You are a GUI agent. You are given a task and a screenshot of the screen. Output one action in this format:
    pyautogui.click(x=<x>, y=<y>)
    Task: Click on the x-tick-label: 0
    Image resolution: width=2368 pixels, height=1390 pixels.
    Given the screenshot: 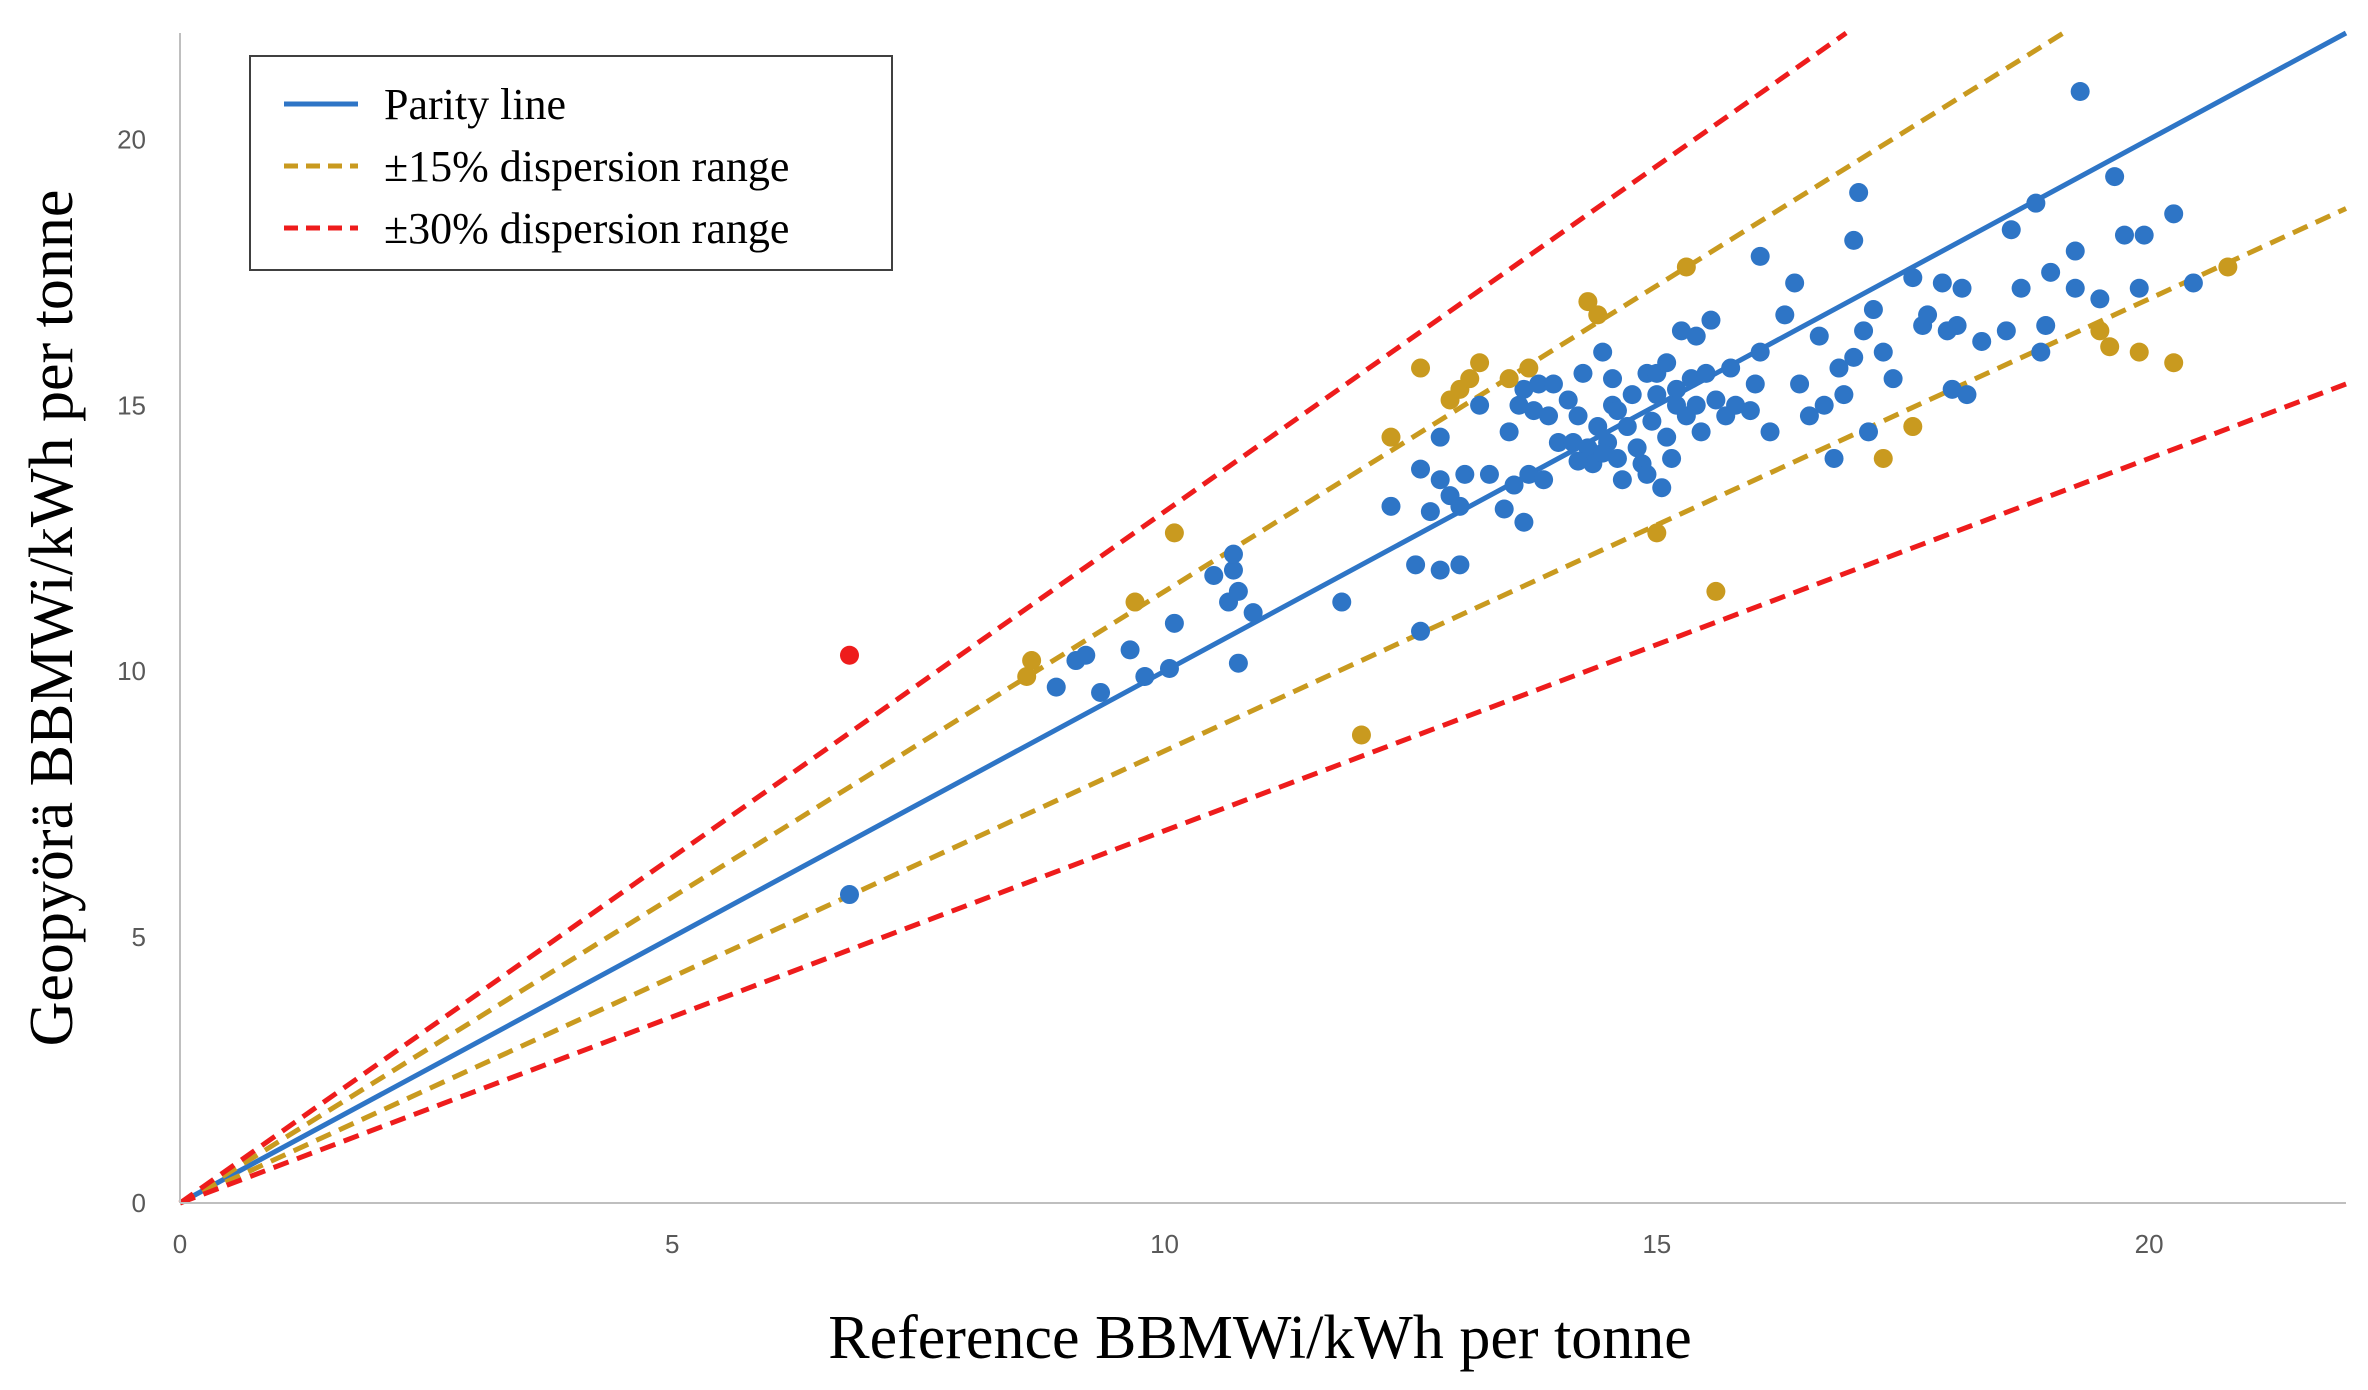 What is the action you would take?
    pyautogui.click(x=180, y=1244)
    